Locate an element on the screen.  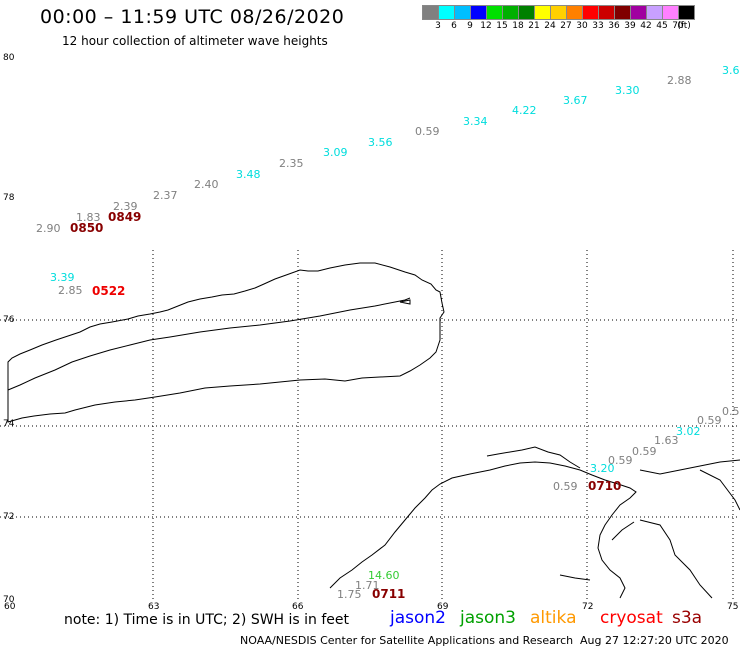
legend-label: 27 is located at coordinates (566, 26).